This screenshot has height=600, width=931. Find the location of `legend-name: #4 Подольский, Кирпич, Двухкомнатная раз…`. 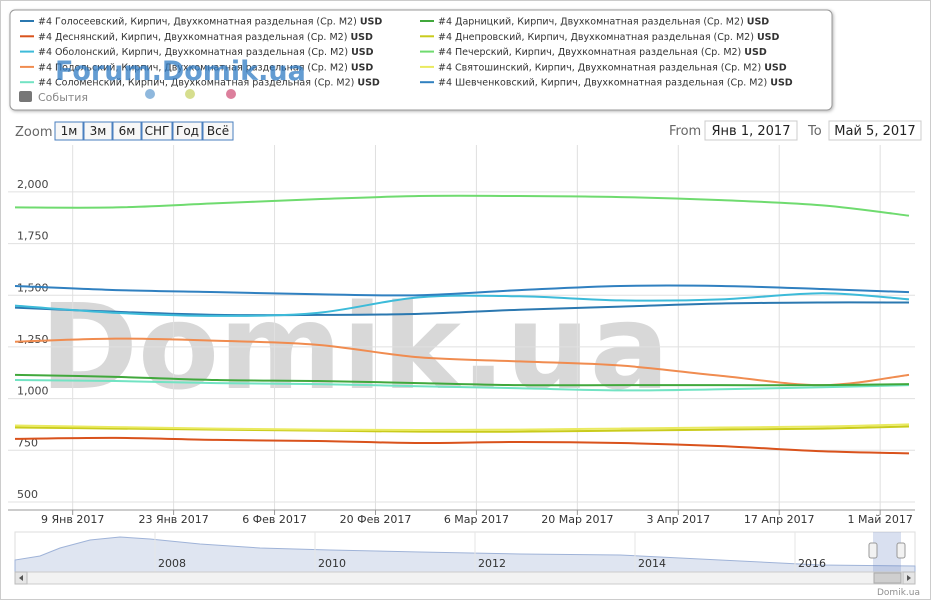

legend-name: #4 Подольский, Кирпич, Двухкомнатная раз… is located at coordinates (193, 67).